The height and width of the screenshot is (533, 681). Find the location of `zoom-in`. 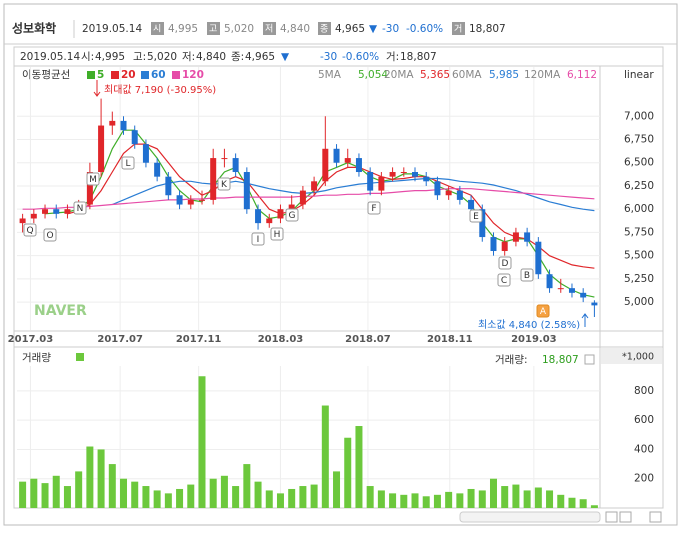

zoom-in is located at coordinates (611, 517).